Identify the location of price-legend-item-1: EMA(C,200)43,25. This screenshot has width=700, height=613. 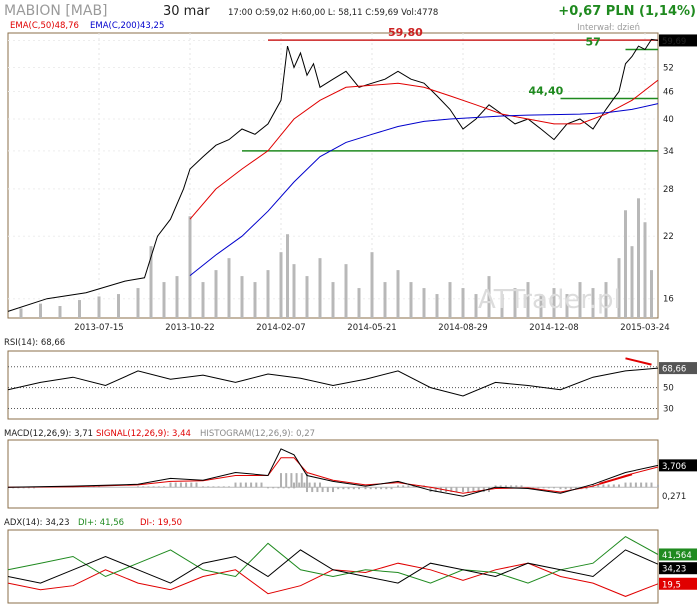
(127, 26).